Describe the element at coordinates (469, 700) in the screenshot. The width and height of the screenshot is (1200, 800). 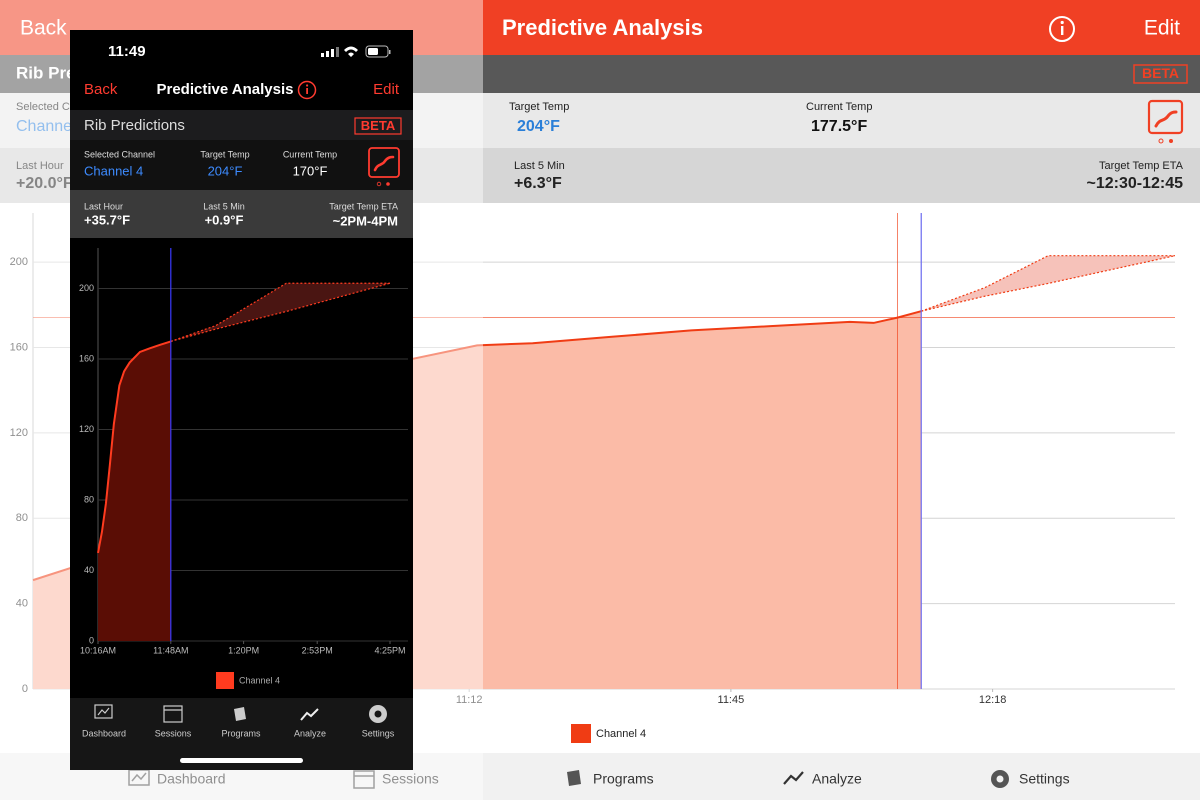
I see `x-tick-label: 11:12` at that location.